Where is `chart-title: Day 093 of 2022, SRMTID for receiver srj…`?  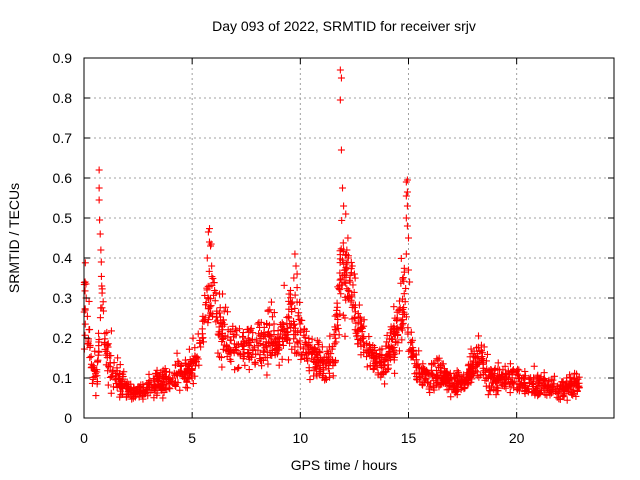 chart-title: Day 093 of 2022, SRMTID for receiver srj… is located at coordinates (344, 26).